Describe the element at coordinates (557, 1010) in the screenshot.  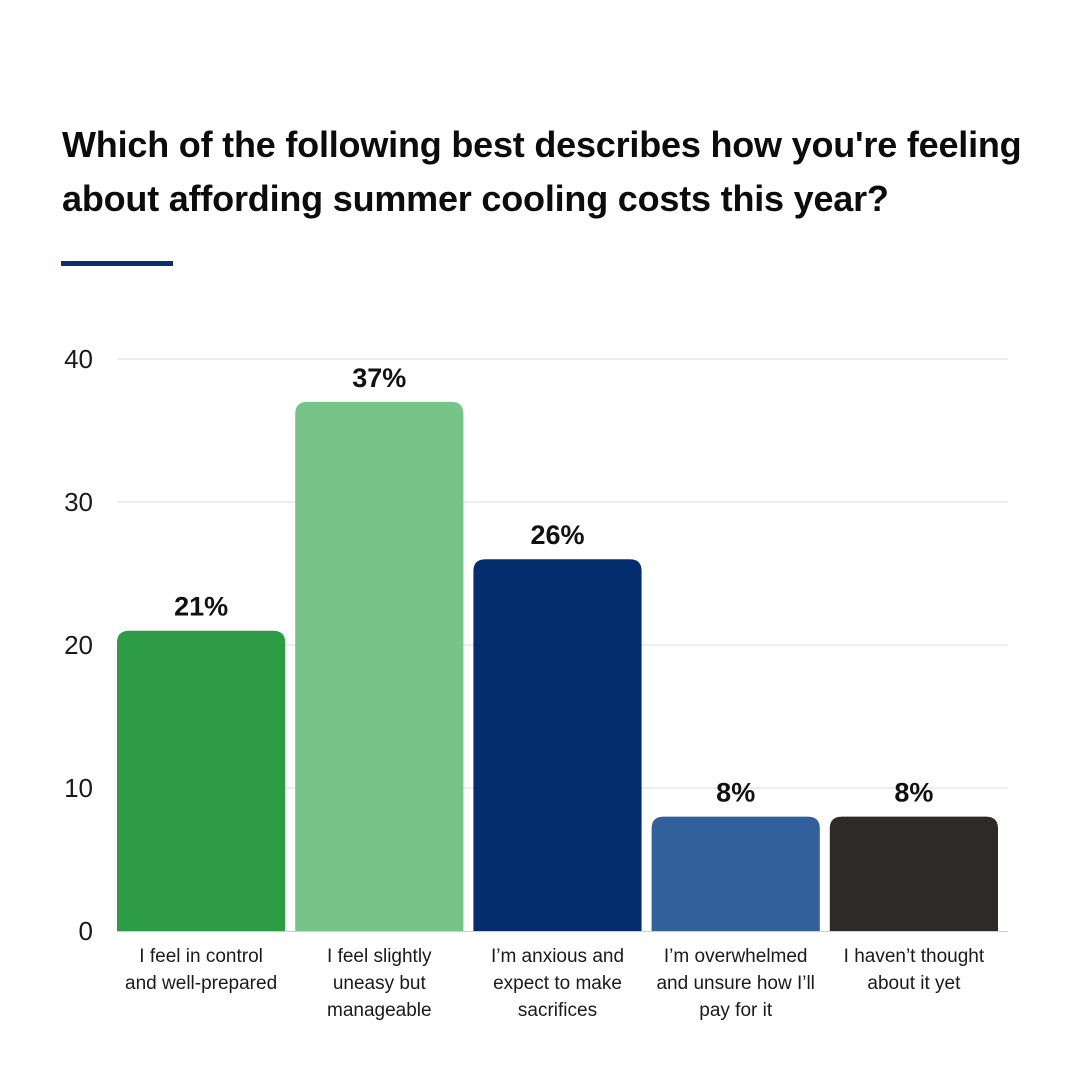
I see `x-tick-label-line: sacrifices` at that location.